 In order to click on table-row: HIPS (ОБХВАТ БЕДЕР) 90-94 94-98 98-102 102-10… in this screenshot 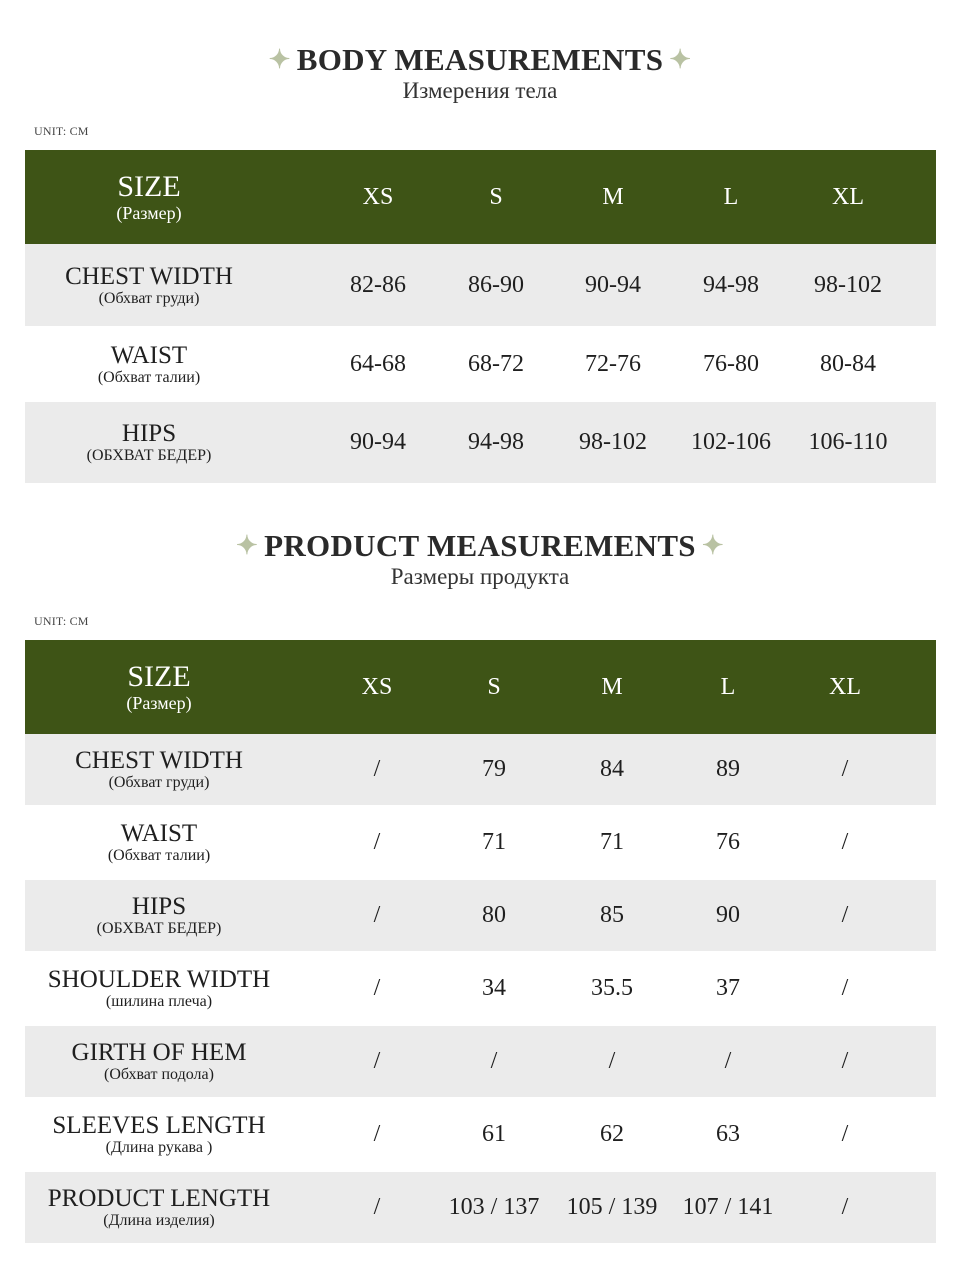, I will do `click(480, 442)`.